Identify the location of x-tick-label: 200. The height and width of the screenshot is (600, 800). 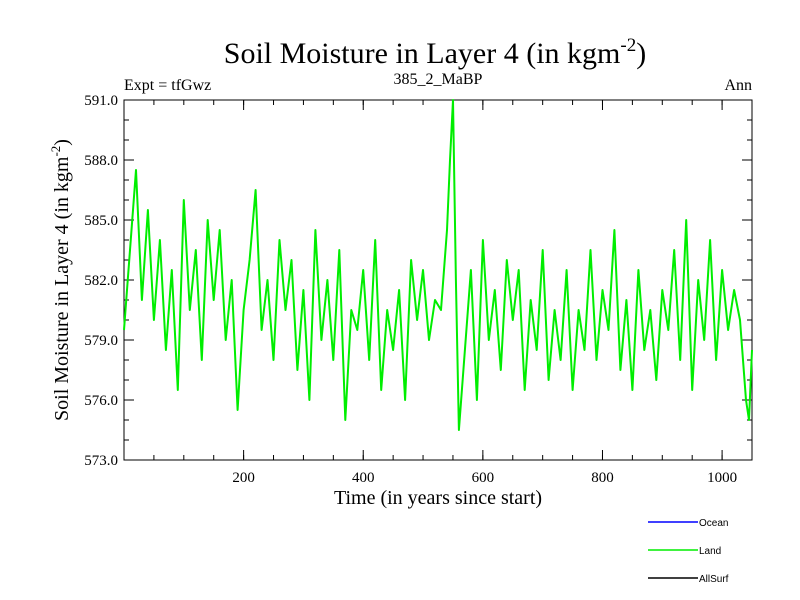
(243, 478).